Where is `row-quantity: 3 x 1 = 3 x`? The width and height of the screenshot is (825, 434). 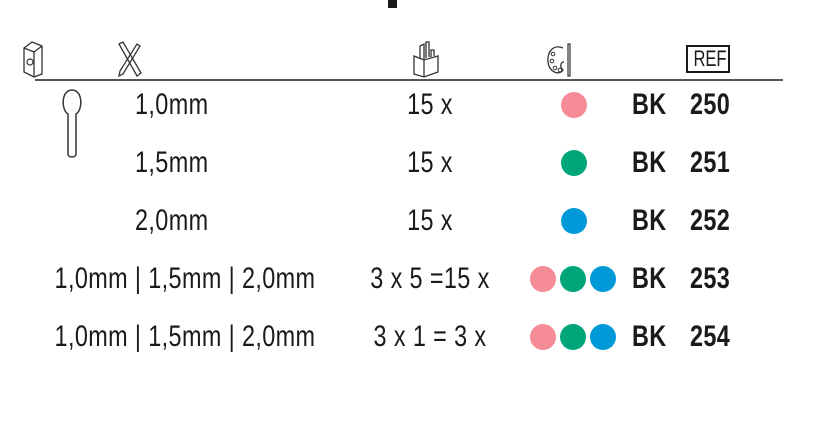
row-quantity: 3 x 1 = 3 x is located at coordinates (430, 336).